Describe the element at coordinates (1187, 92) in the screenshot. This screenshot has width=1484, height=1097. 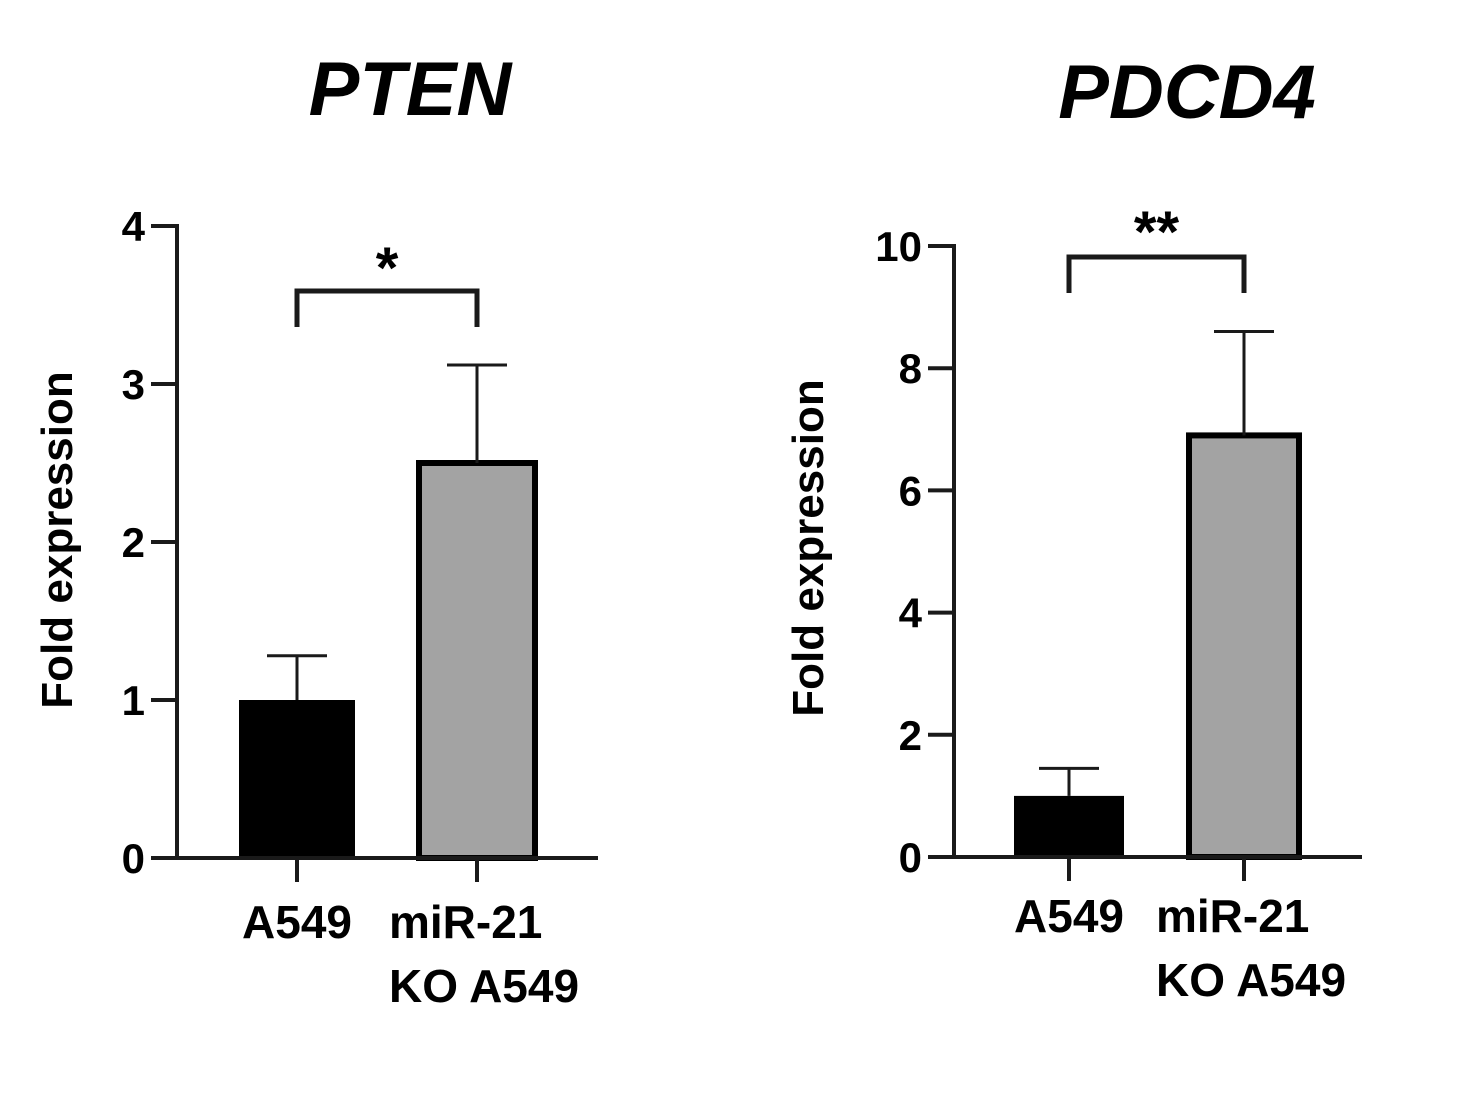
I see `chart-title: PDCD4` at that location.